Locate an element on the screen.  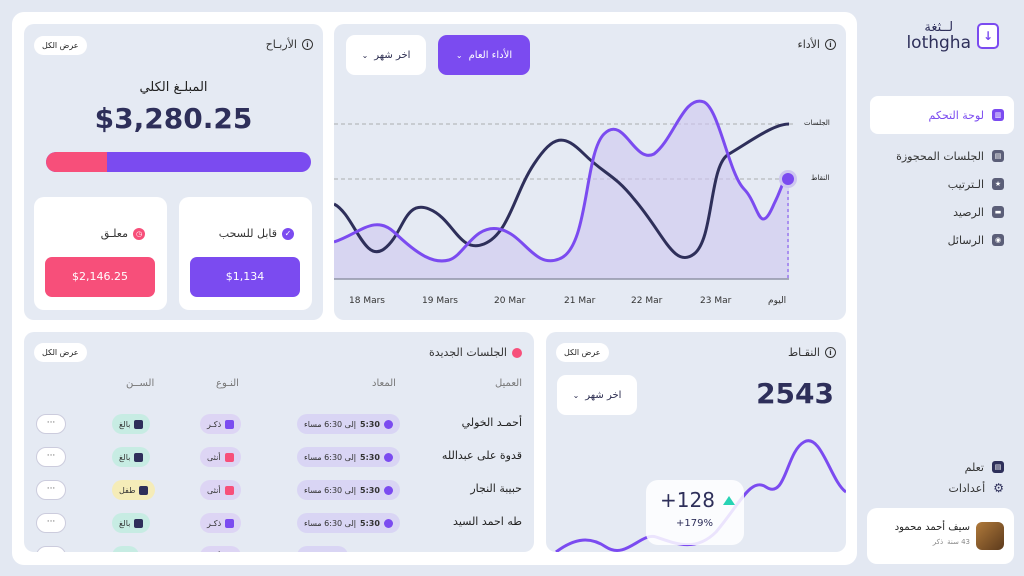
sidebar-item-star: الـترتيب ★ is located at coordinates (942, 184).